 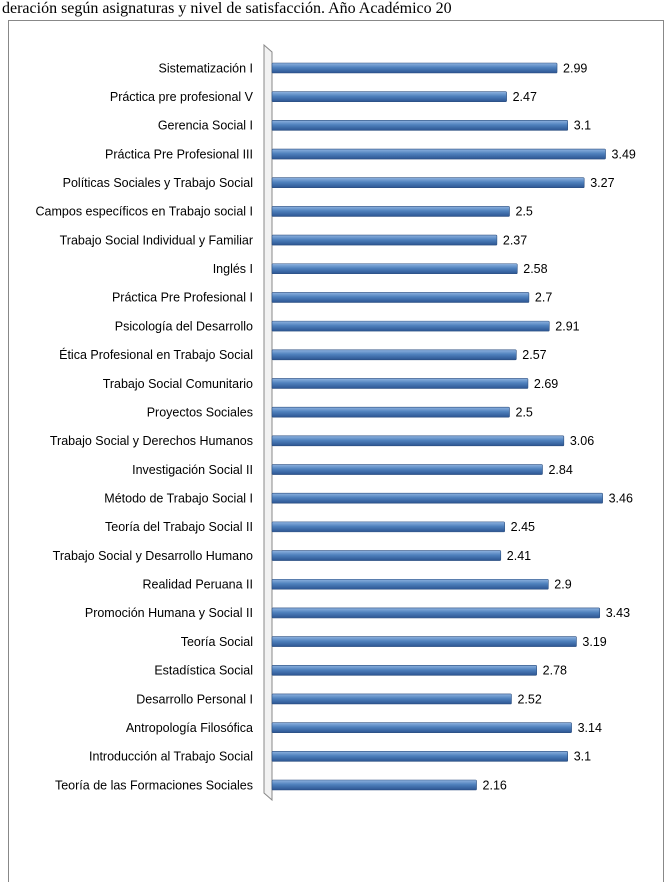 What do you see at coordinates (169, 613) in the screenshot?
I see `category-label: Promoción Humana y Social II` at bounding box center [169, 613].